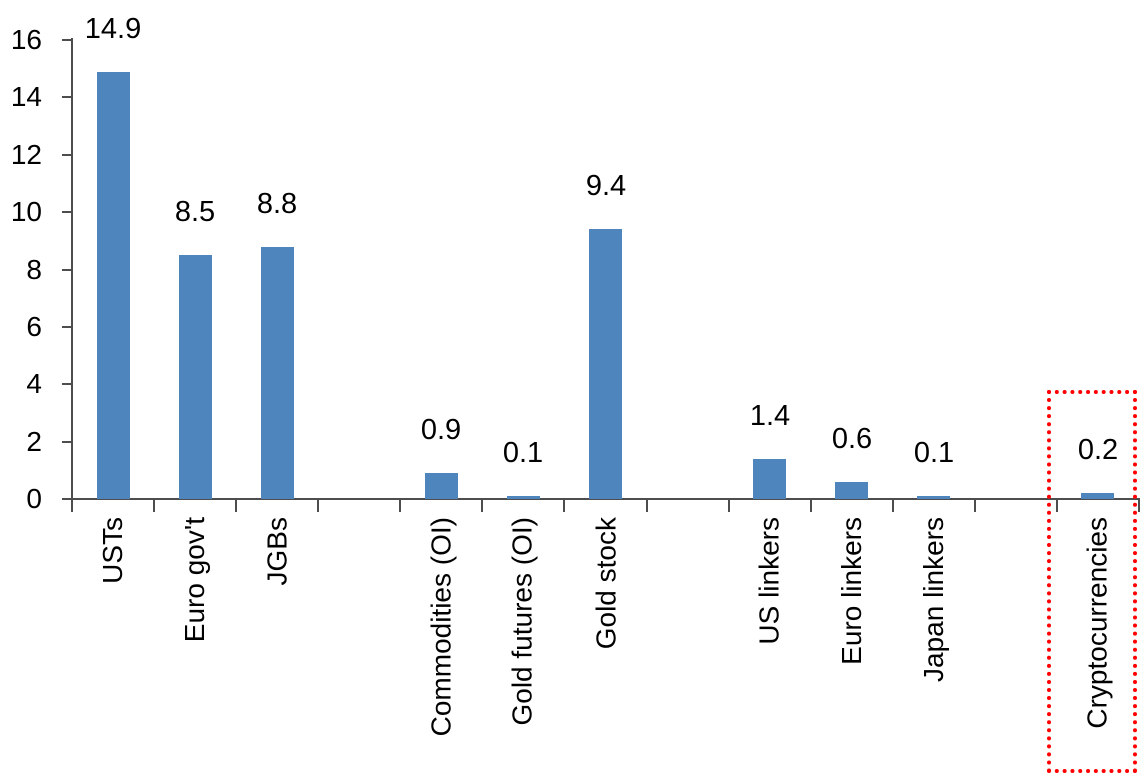  What do you see at coordinates (441, 430) in the screenshot?
I see `bar-value-label: 0.9` at bounding box center [441, 430].